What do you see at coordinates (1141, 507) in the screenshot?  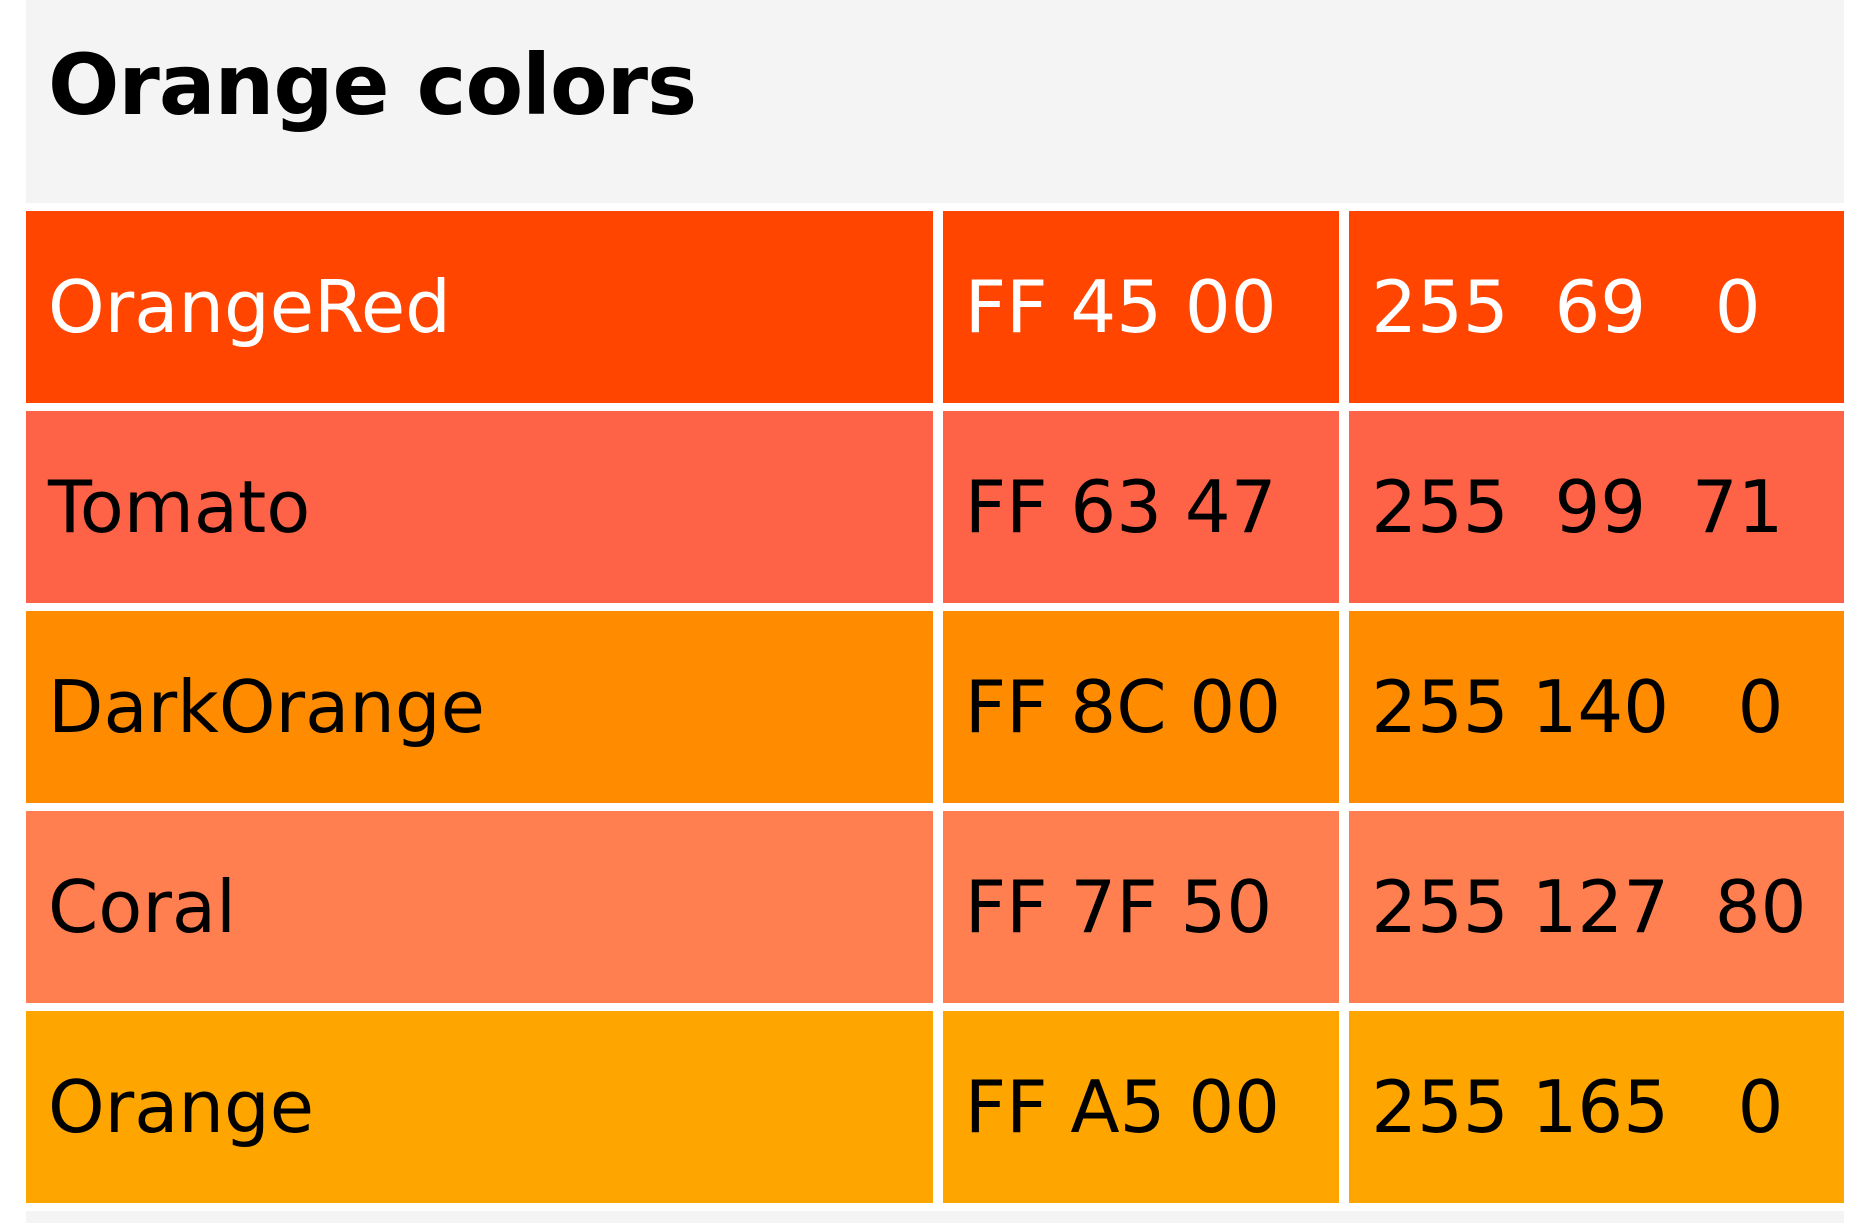 I see `hex-value-cell: FF 63 47` at bounding box center [1141, 507].